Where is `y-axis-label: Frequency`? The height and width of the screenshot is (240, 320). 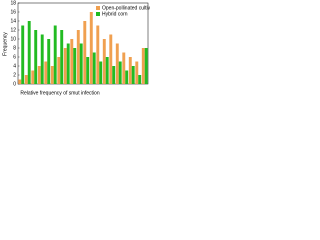
y-axis-label: Frequency is located at coordinates (5, 44).